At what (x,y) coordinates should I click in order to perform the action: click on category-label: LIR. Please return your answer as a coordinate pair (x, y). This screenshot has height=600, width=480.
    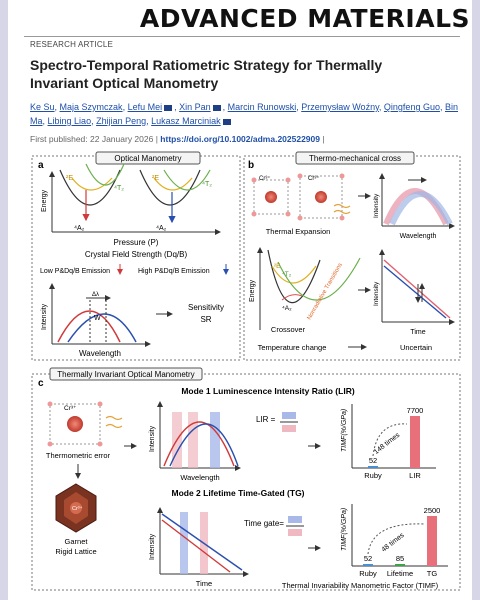
    Looking at the image, I should click on (415, 475).